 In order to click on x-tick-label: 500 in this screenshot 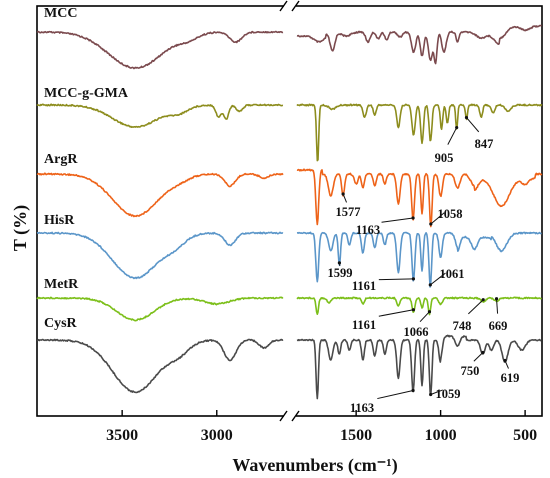, I will do `click(525, 435)`.